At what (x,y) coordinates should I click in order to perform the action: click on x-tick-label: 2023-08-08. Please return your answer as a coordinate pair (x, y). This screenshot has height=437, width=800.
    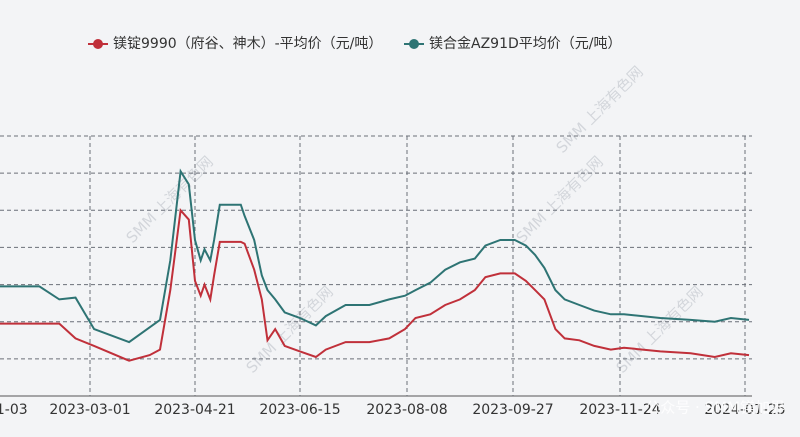
    Looking at the image, I should click on (406, 410).